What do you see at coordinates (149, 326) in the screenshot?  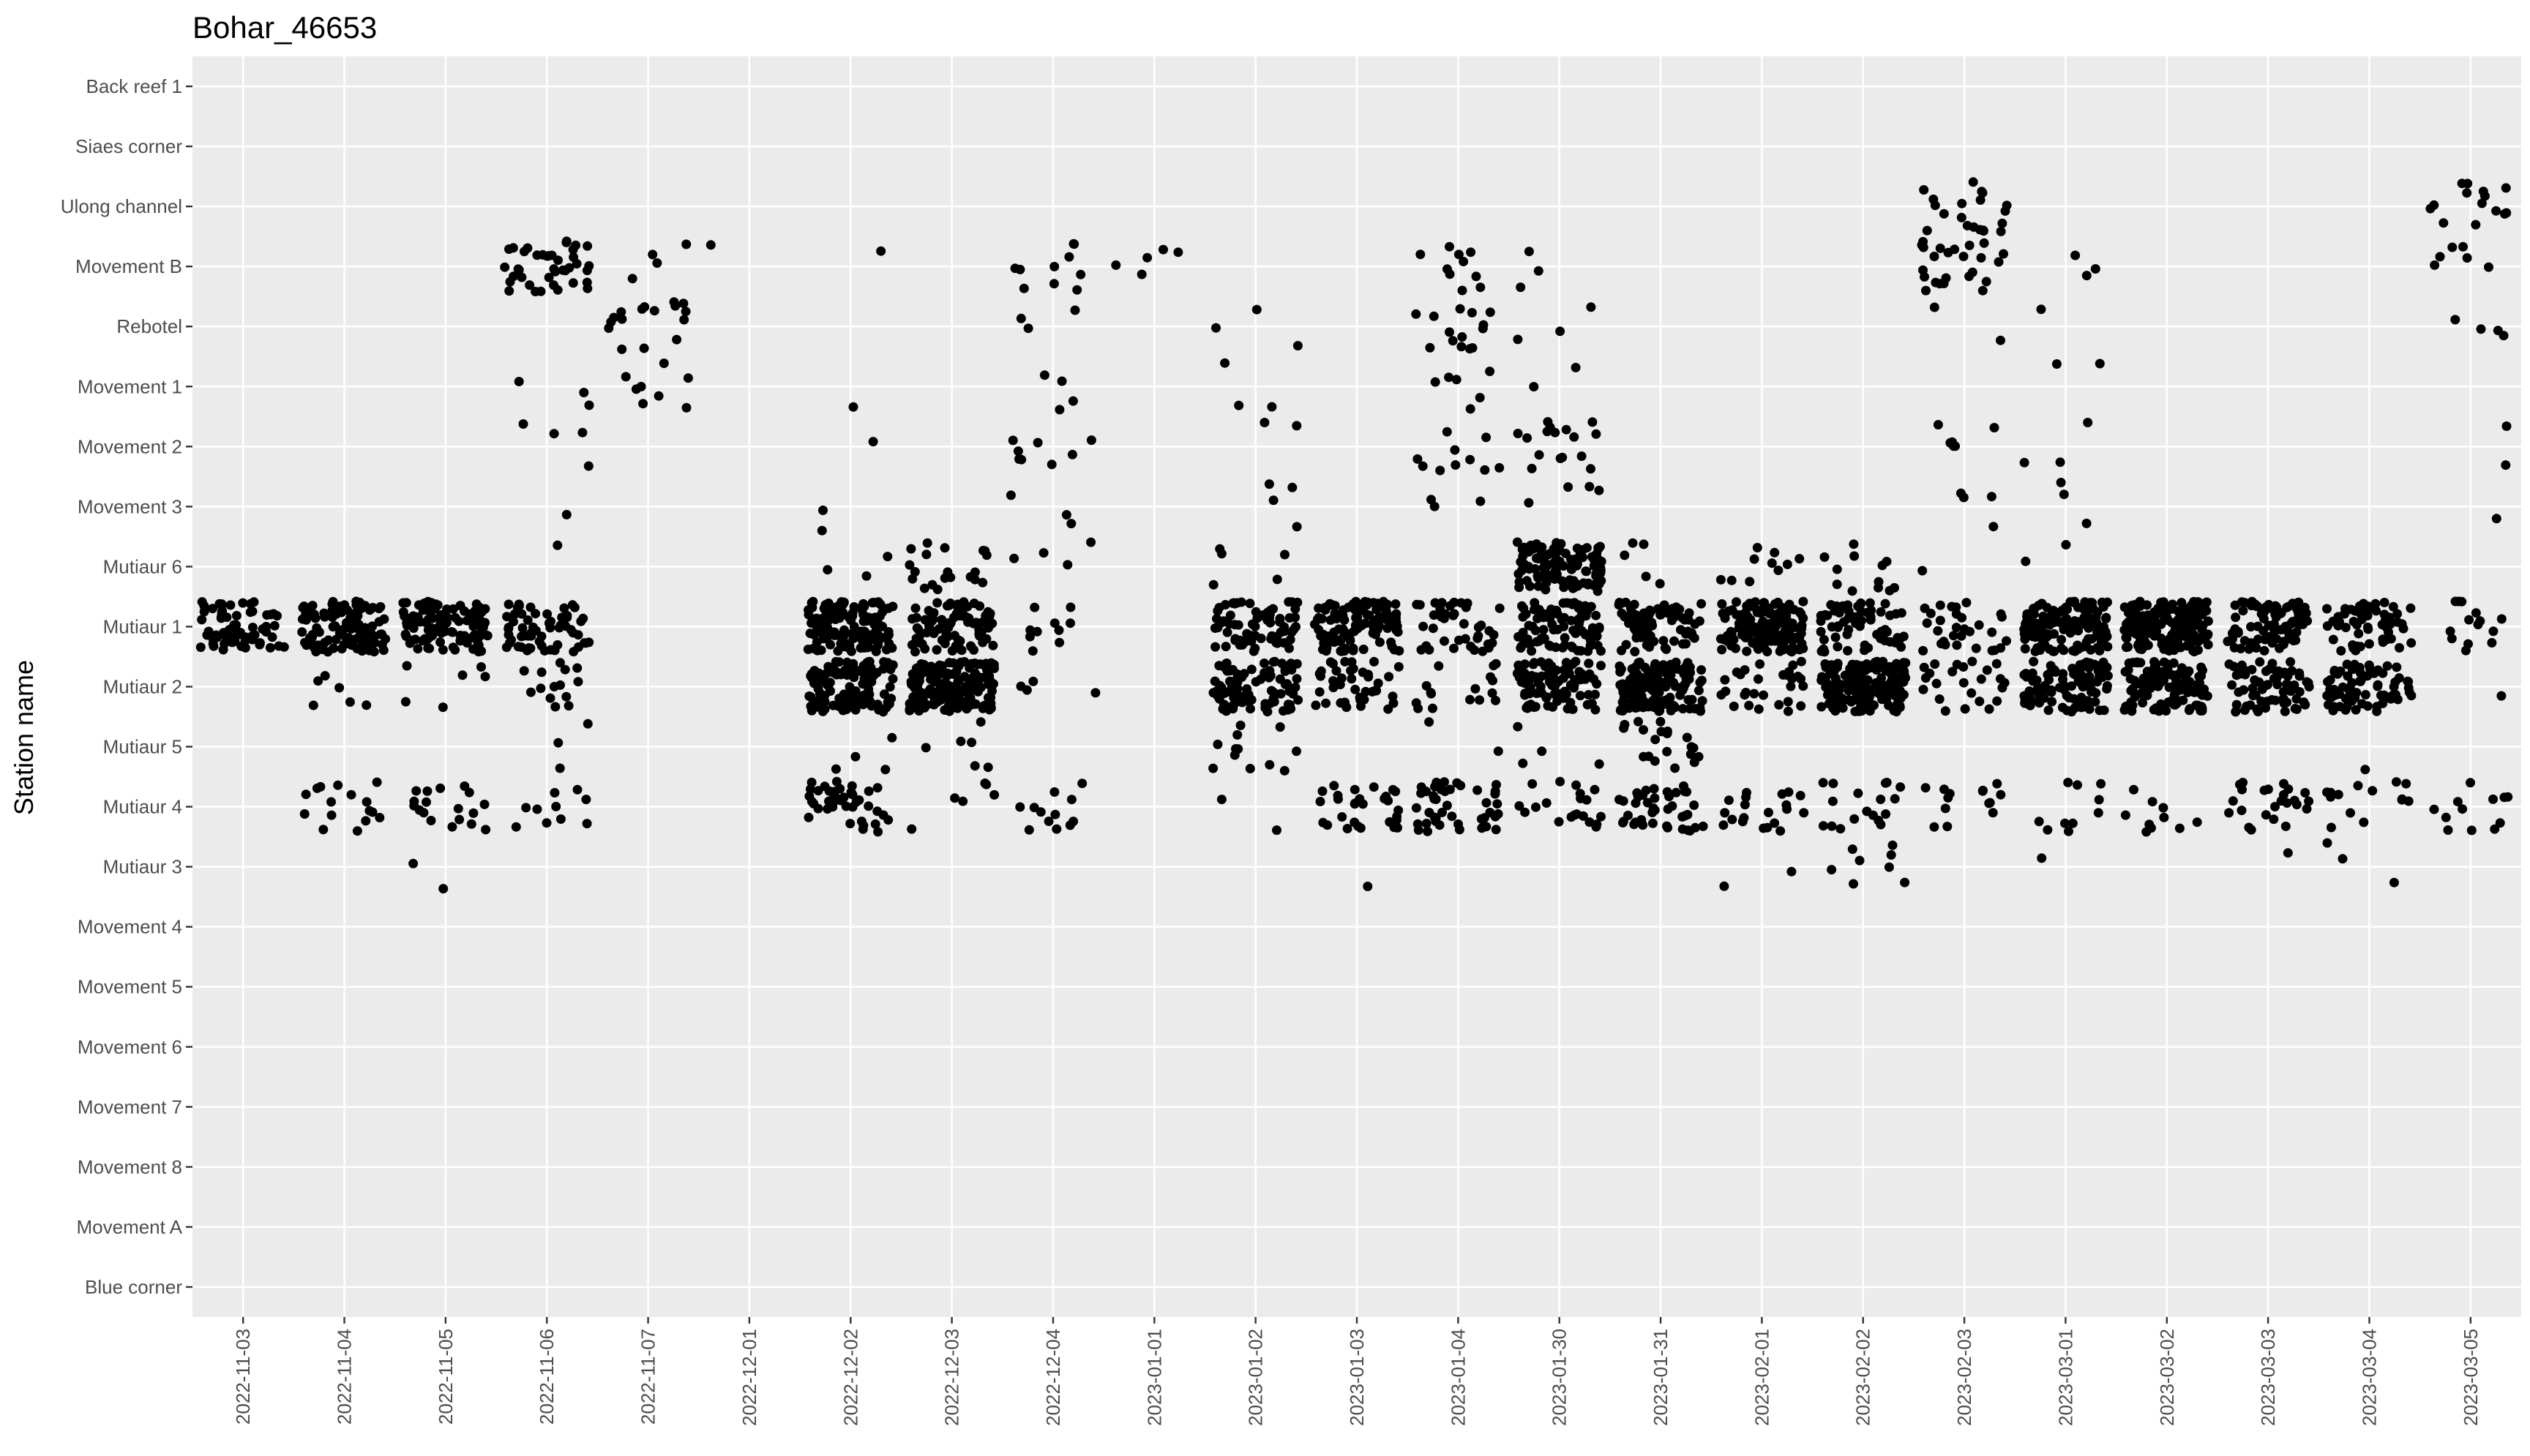 I see `y-tick-label: Rebotel` at bounding box center [149, 326].